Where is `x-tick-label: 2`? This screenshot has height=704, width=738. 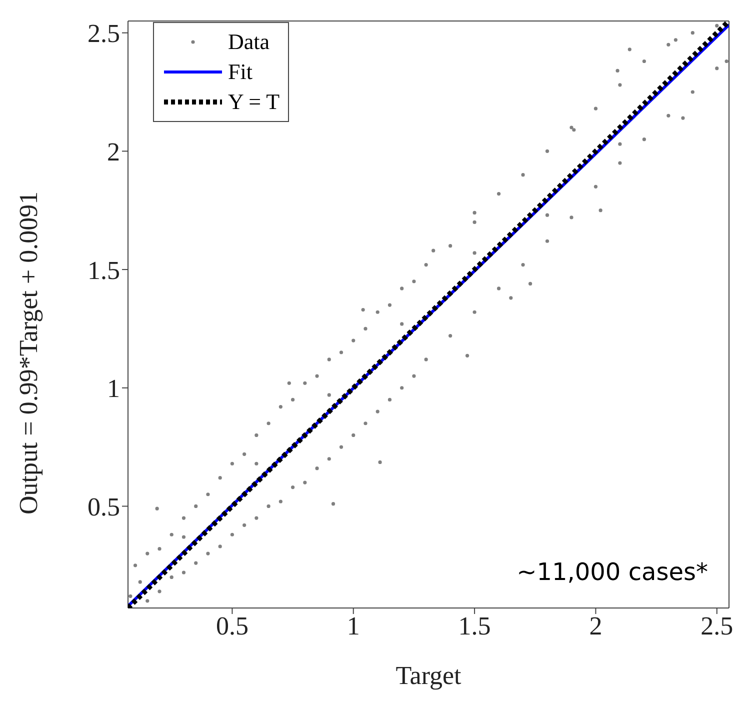
x-tick-label: 2 is located at coordinates (595, 625).